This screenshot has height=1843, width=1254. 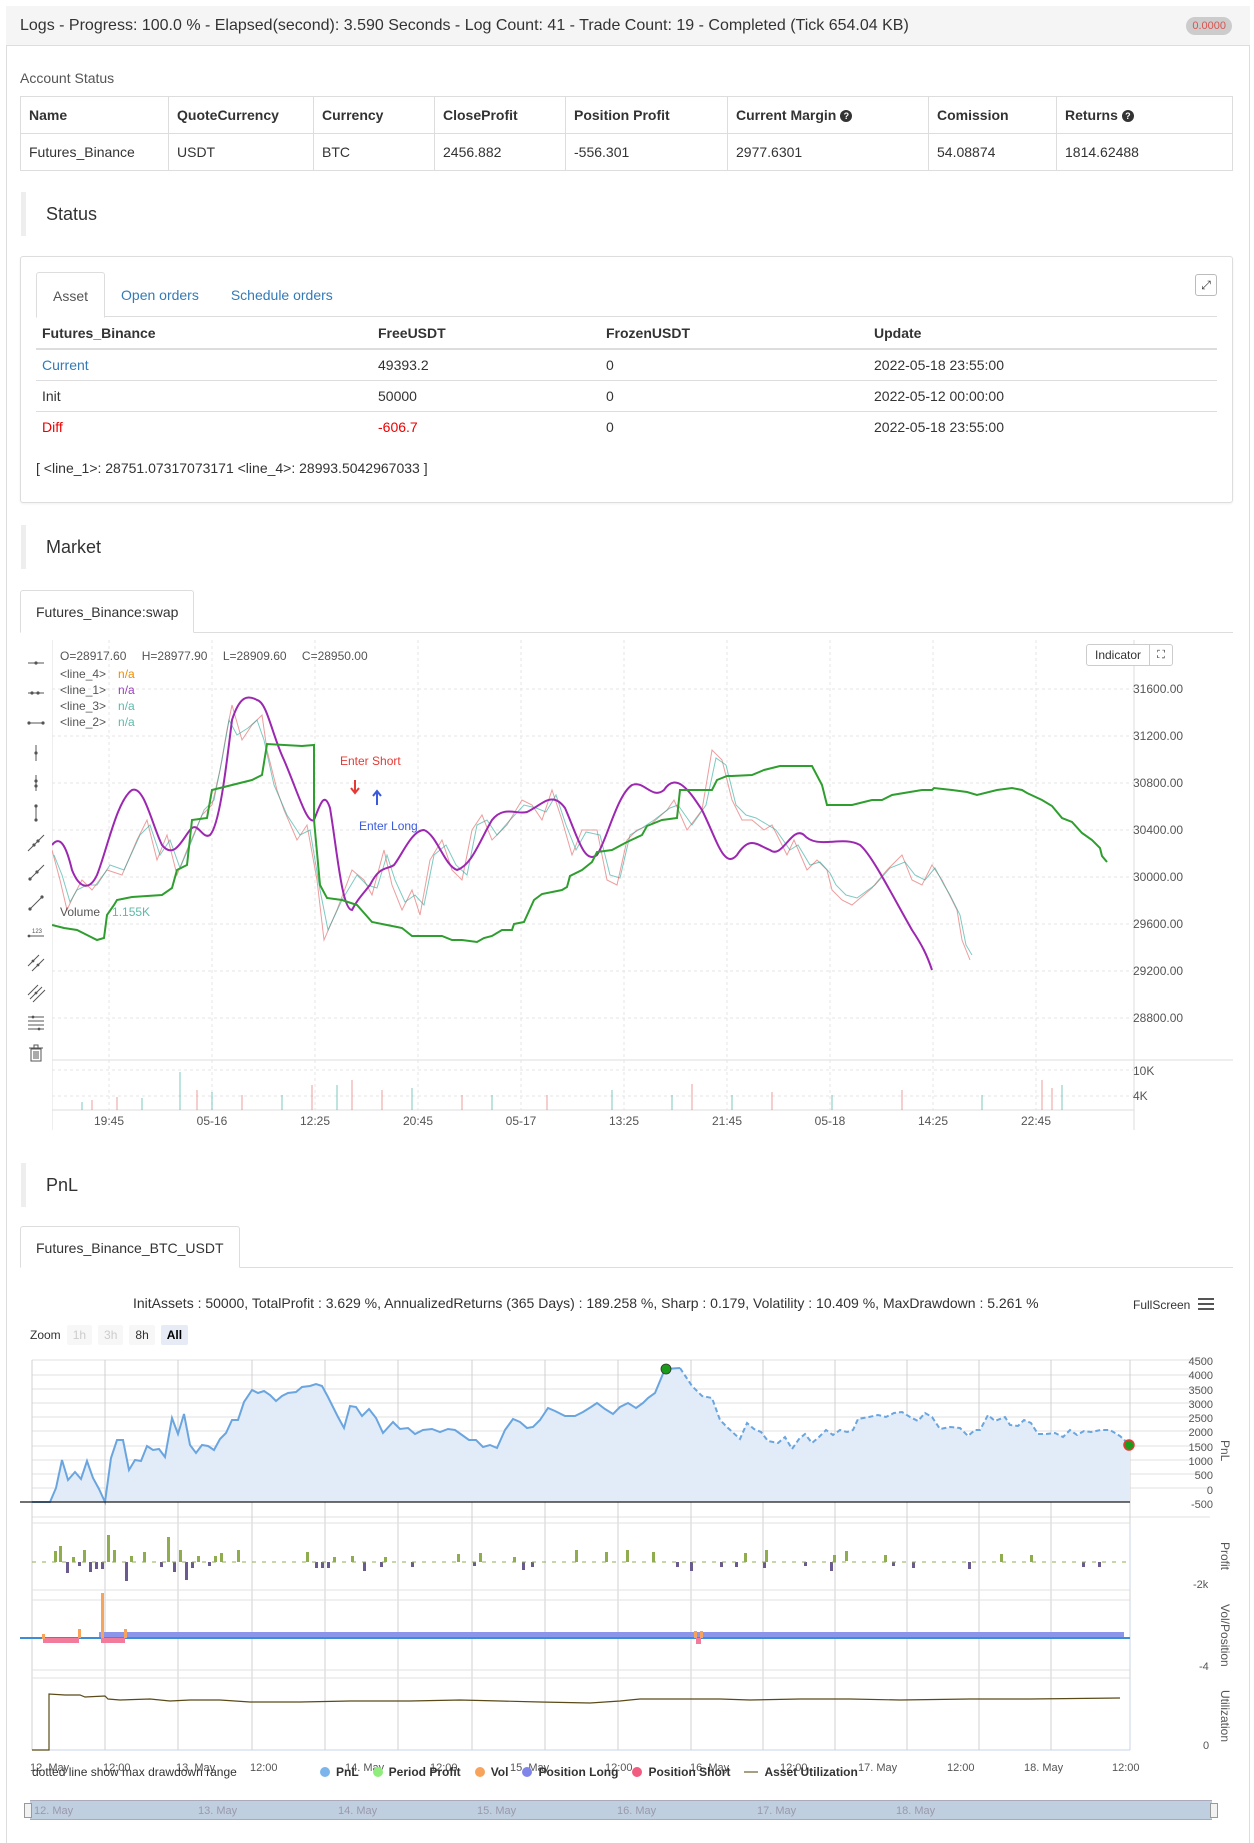 What do you see at coordinates (160, 295) in the screenshot?
I see `tab-open-orders: Open orders` at bounding box center [160, 295].